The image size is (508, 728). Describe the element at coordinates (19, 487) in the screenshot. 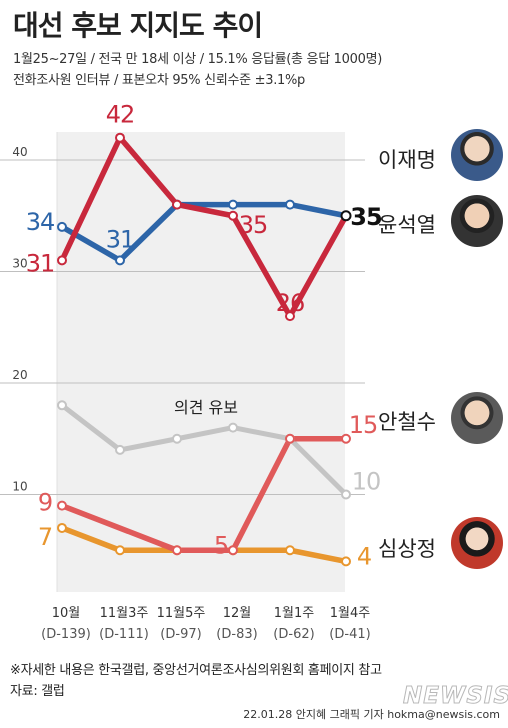

I see `y-tick-10: 10` at that location.